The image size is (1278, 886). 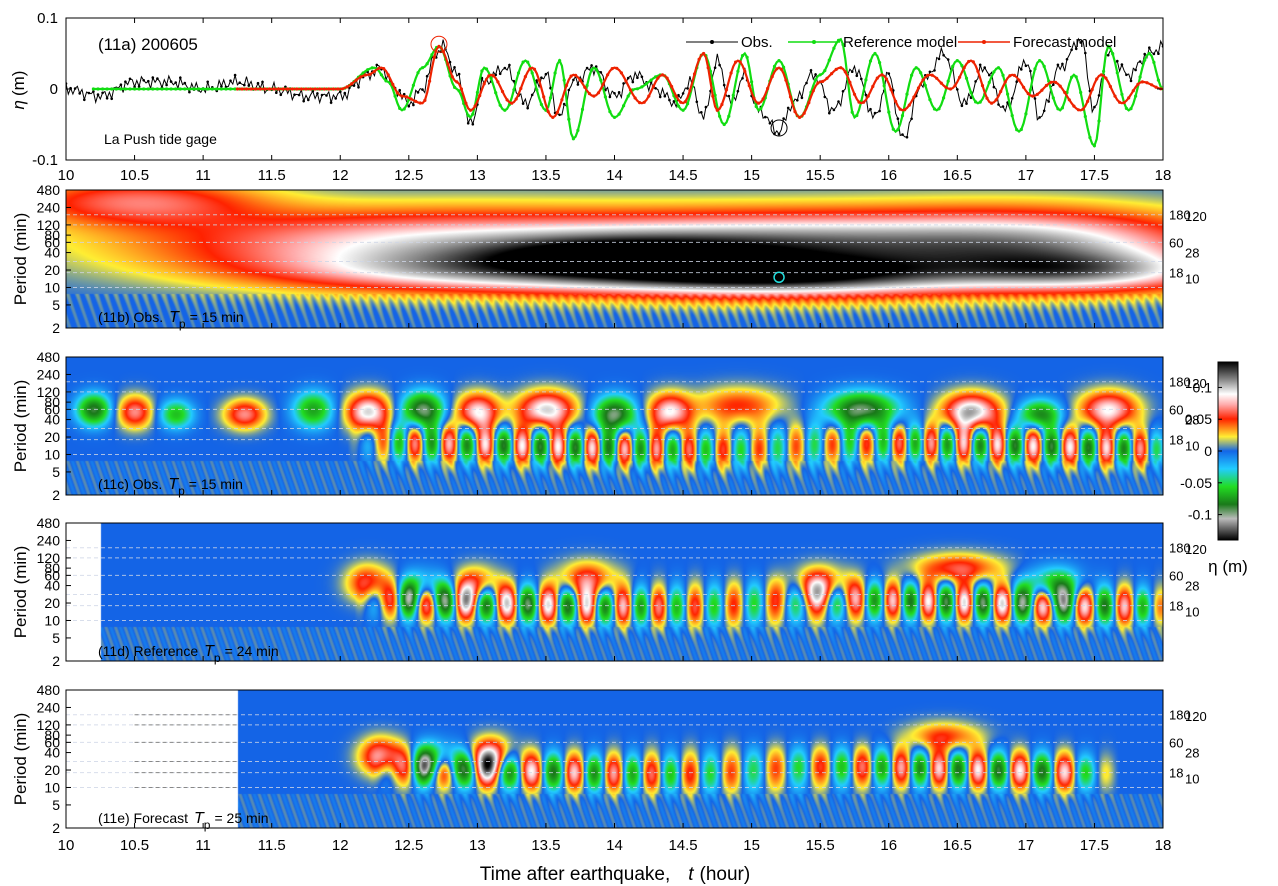 What do you see at coordinates (170, 487) in the screenshot?
I see `panel-c-label: (11c) Obs. Tp = 15 min` at bounding box center [170, 487].